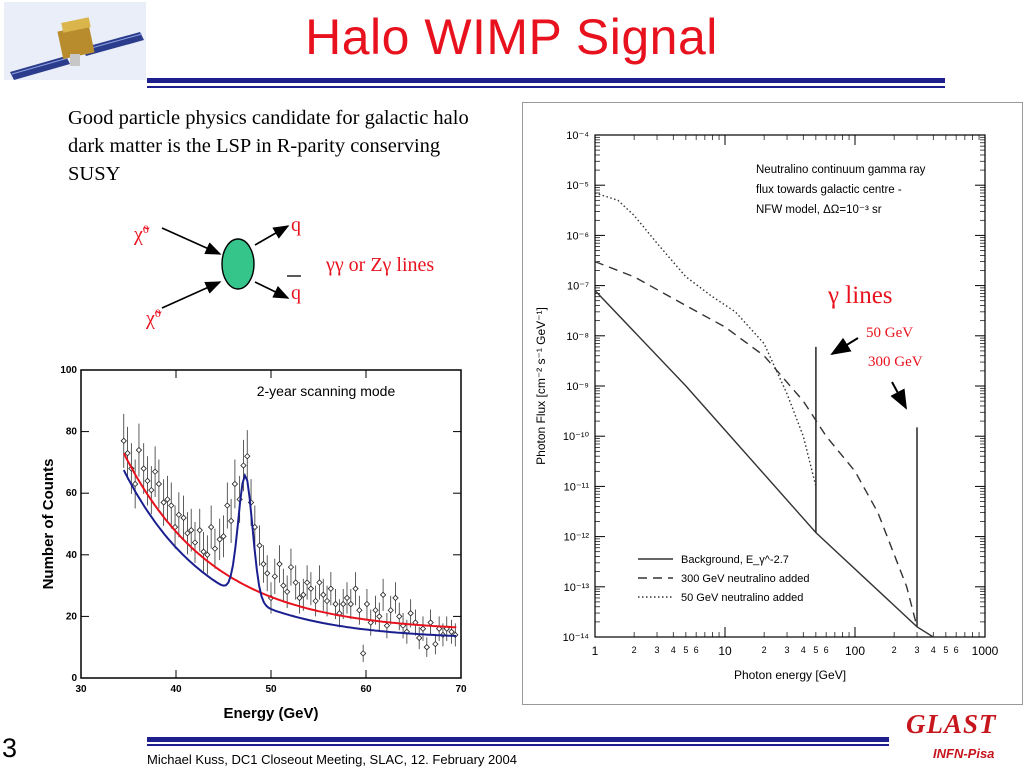 The height and width of the screenshot is (767, 1023). I want to click on footer-rule-thin, so click(518, 745).